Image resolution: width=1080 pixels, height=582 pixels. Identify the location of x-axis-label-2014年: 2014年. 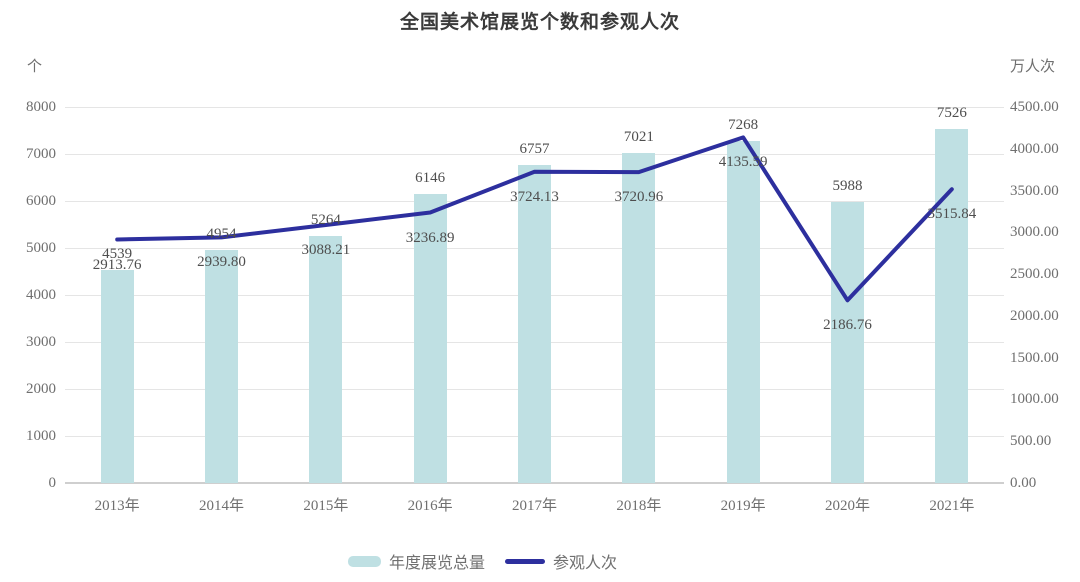
(221, 506).